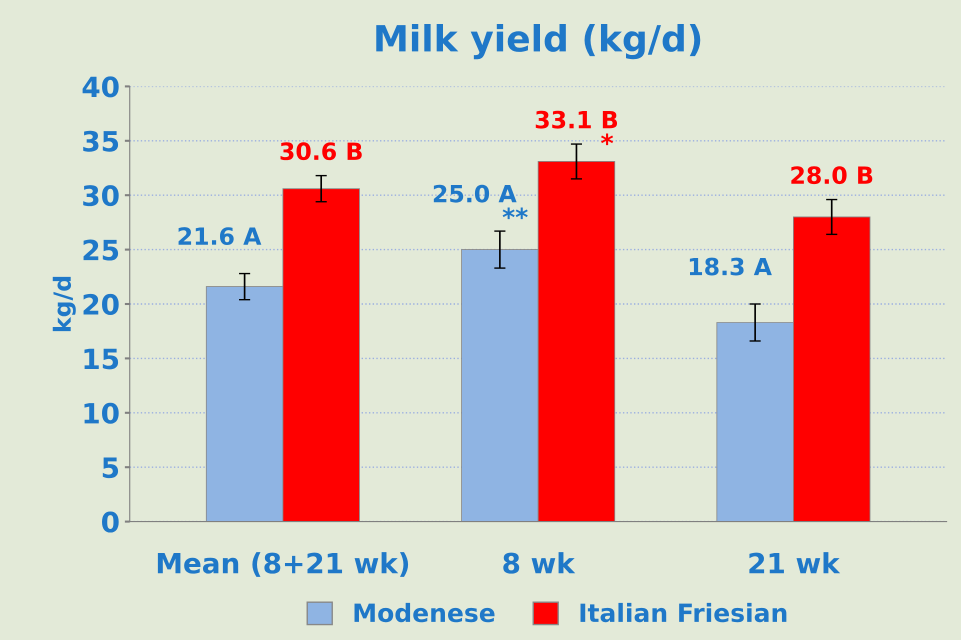 This screenshot has width=961, height=640. Describe the element at coordinates (683, 612) in the screenshot. I see `legend-label: Italian Friesian` at that location.